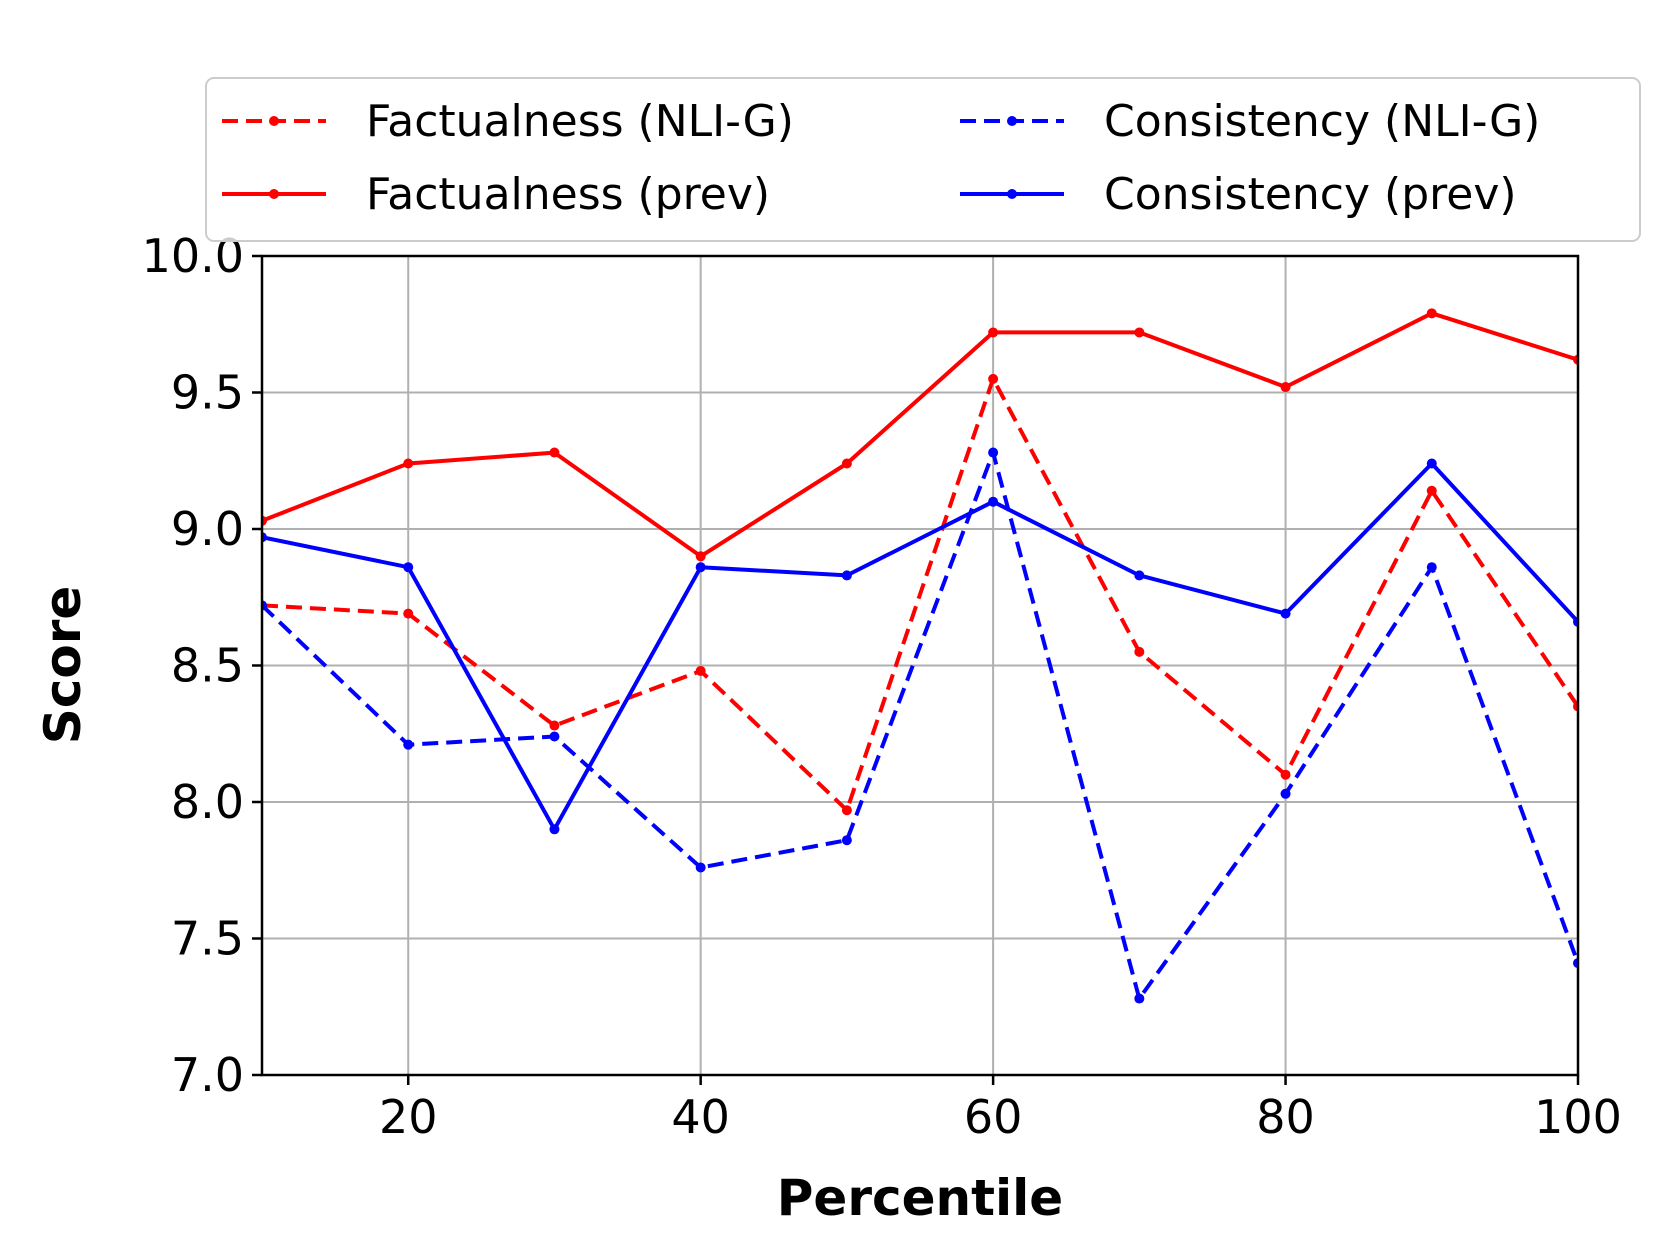 Image resolution: width=1661 pixels, height=1244 pixels. I want to click on x-tick-label: 20, so click(408, 1117).